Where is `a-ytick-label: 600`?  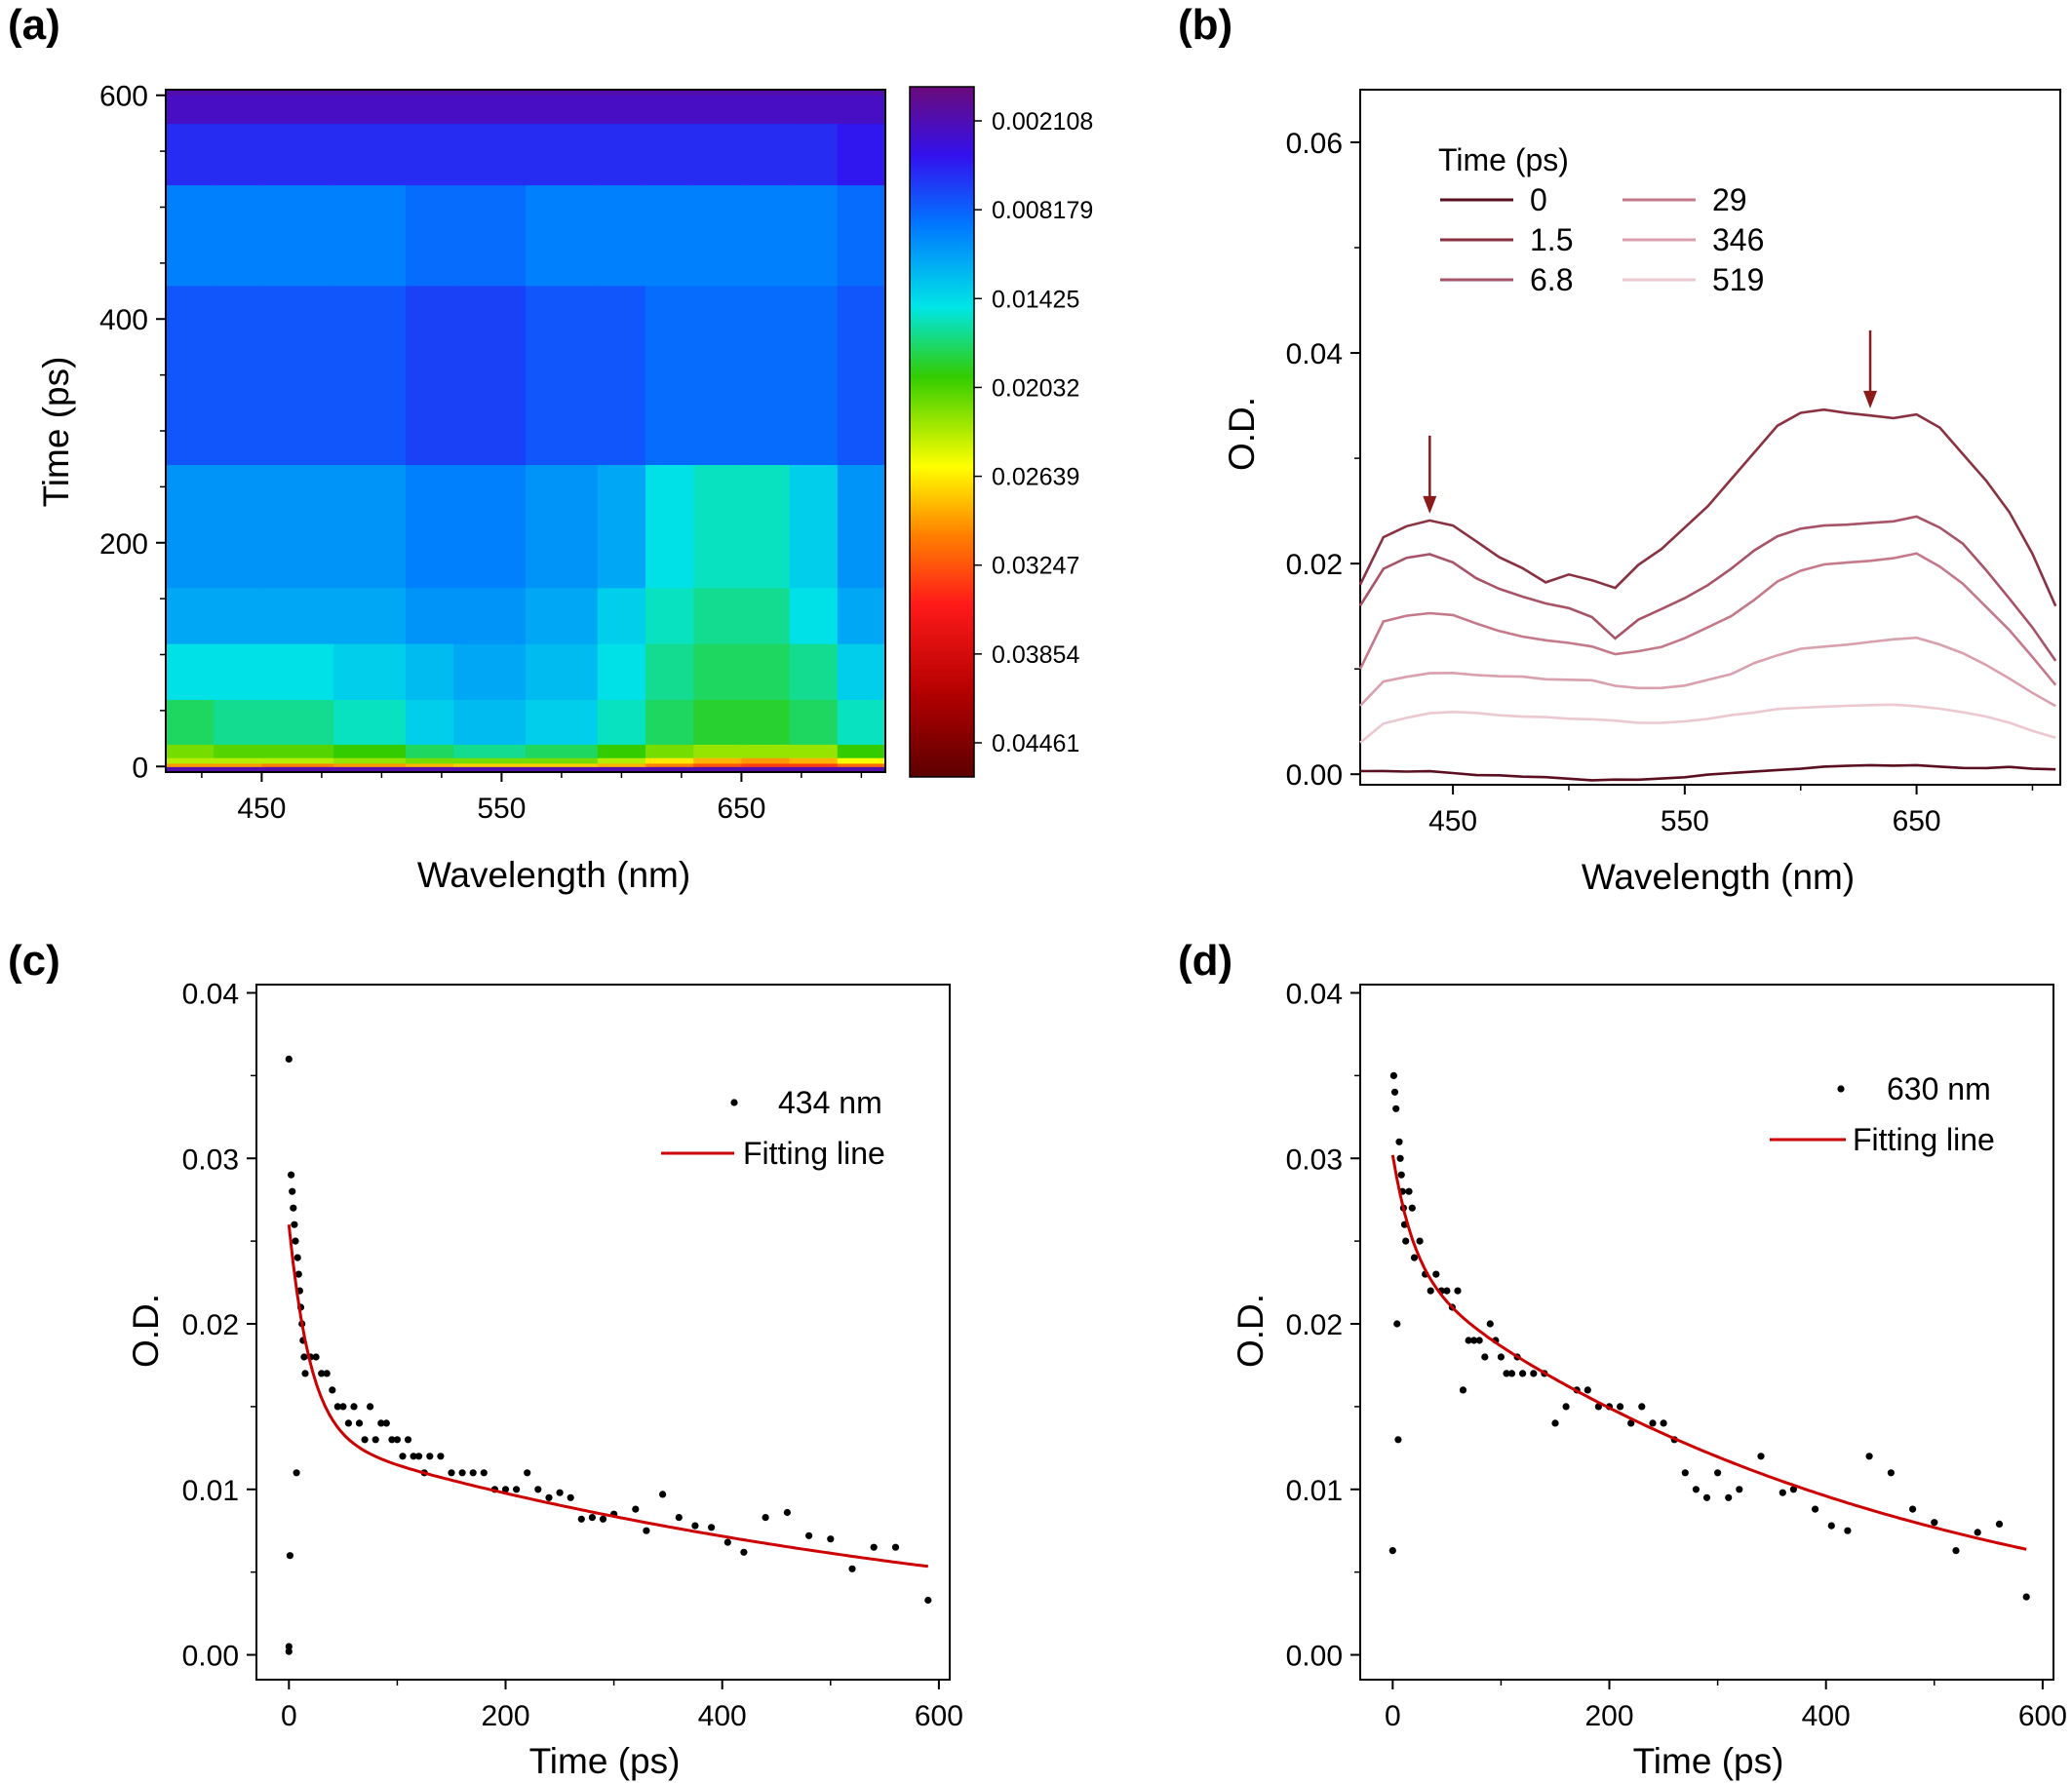
a-ytick-label: 600 is located at coordinates (123, 97).